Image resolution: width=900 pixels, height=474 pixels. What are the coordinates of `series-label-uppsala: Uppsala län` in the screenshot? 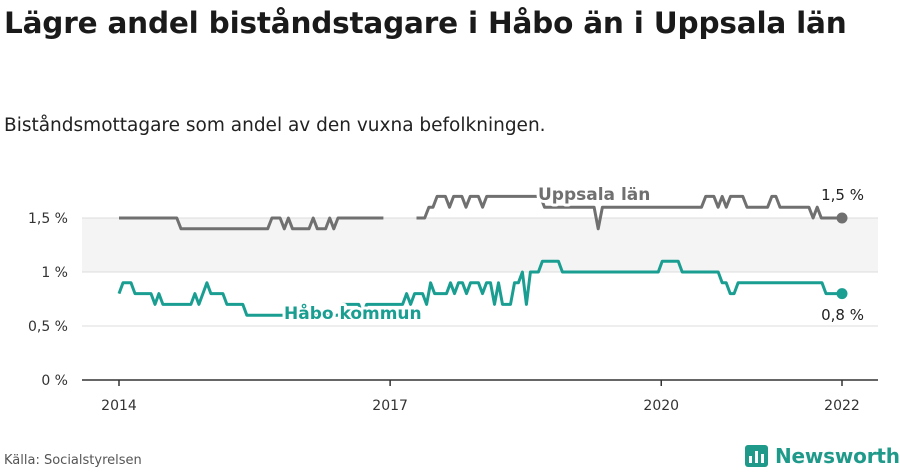 It's located at (594, 195).